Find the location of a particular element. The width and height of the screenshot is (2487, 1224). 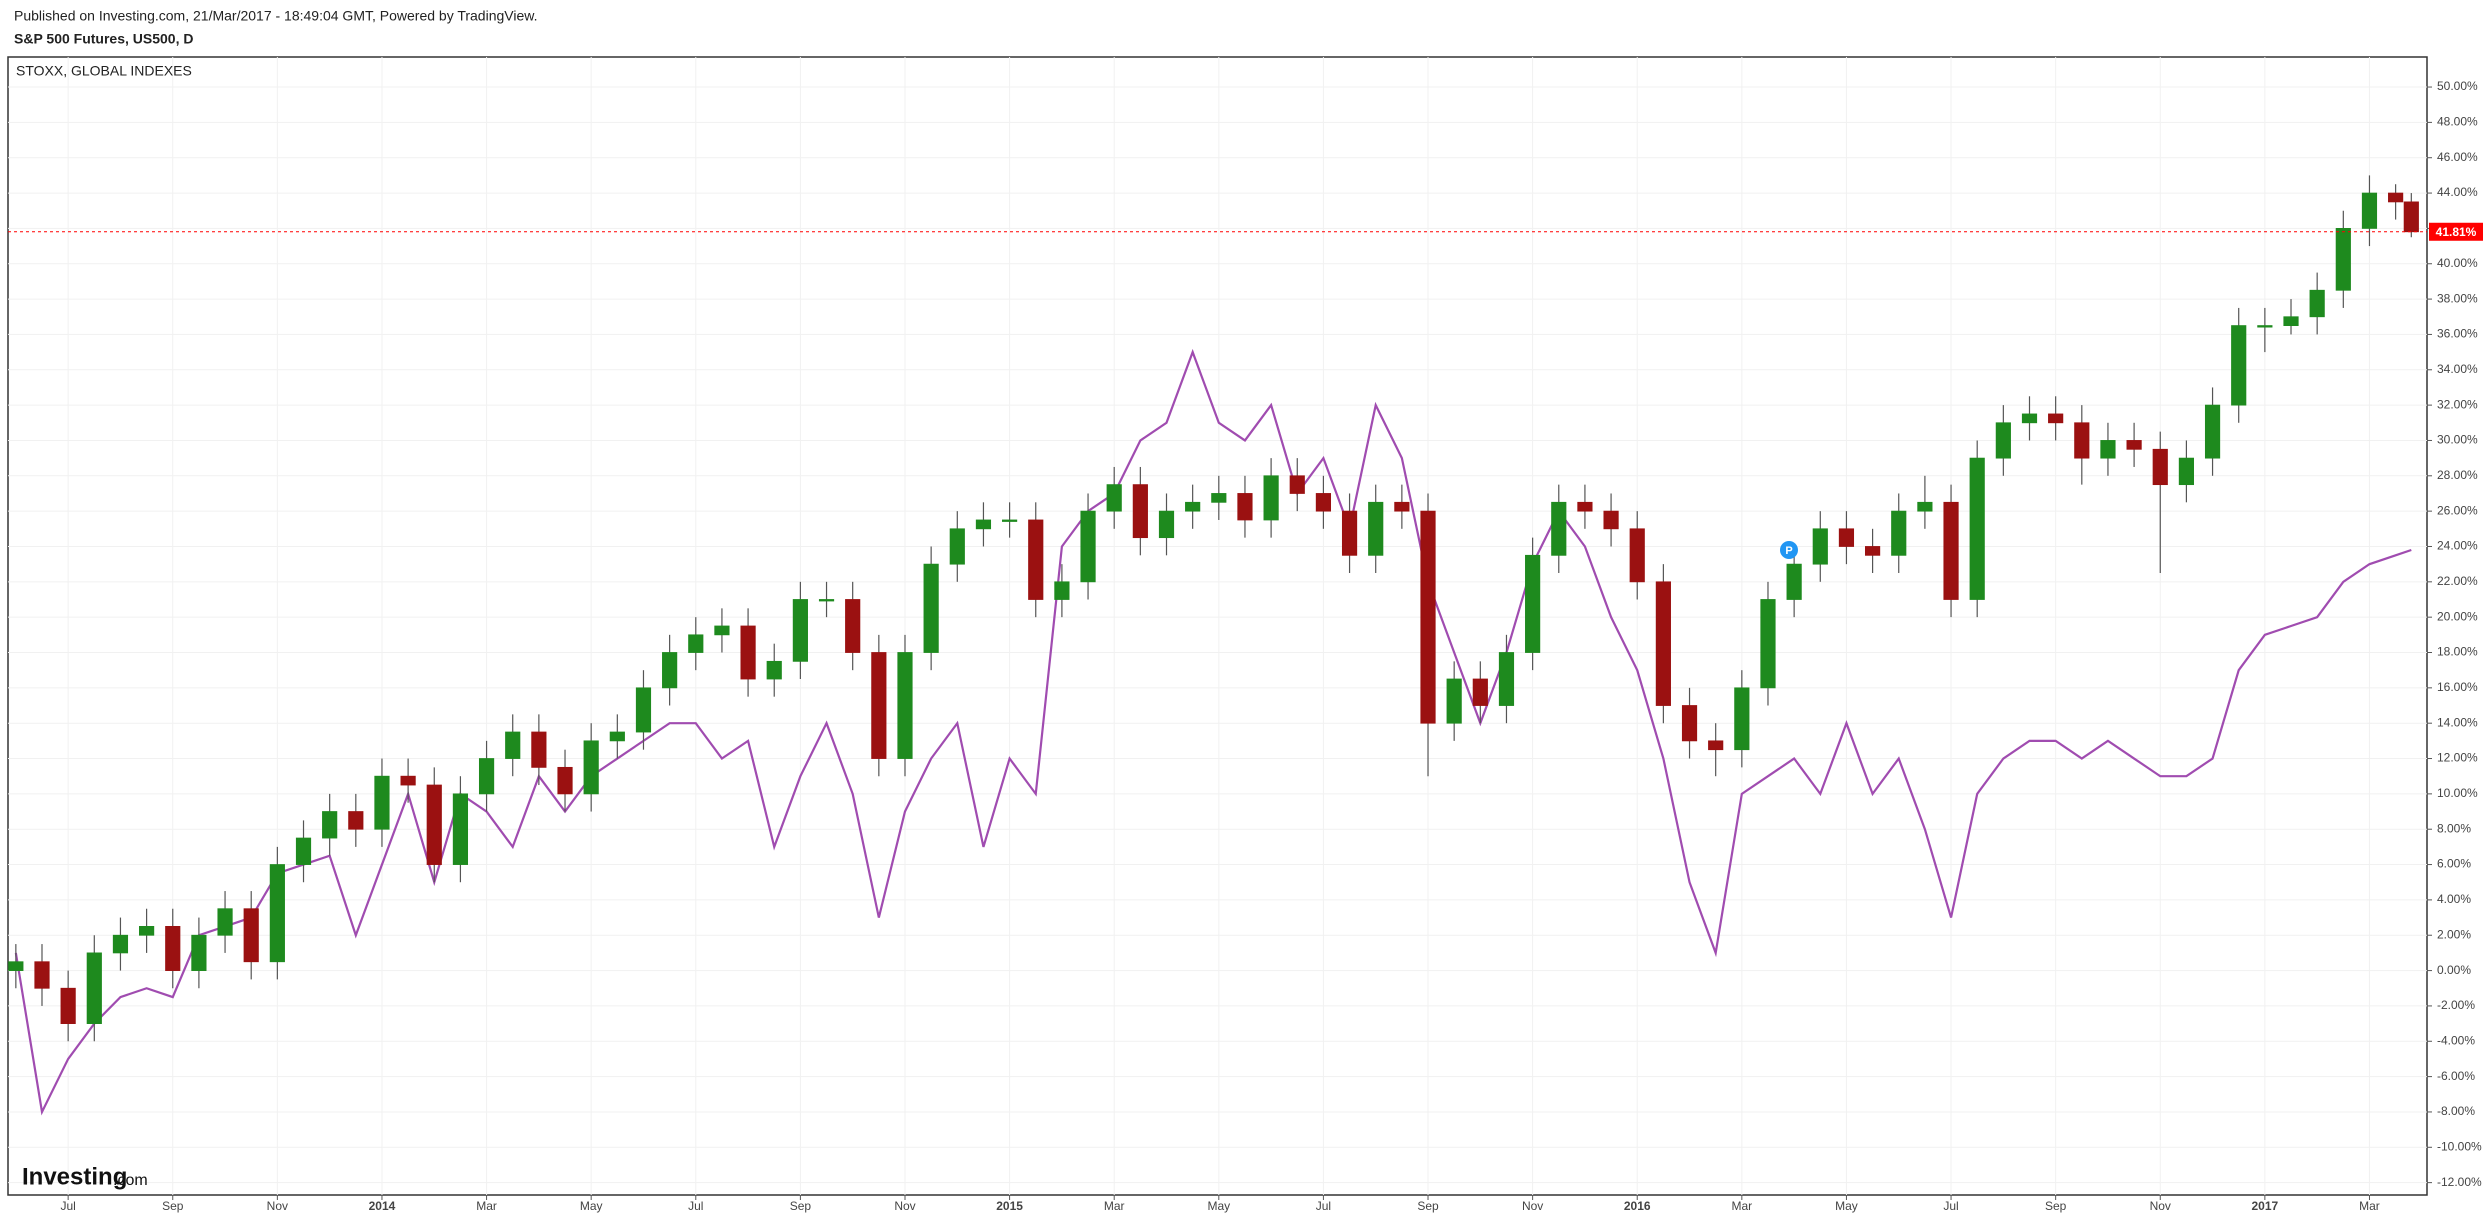

last-value-box is located at coordinates (2456, 231).